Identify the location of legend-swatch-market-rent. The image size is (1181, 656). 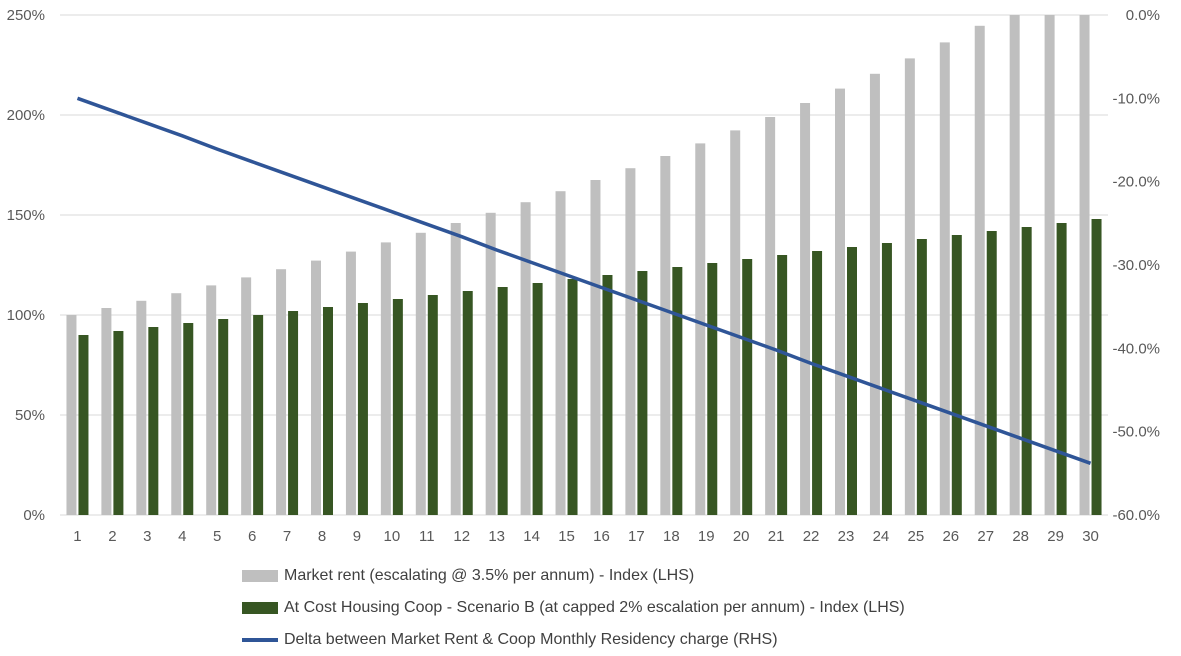
(260, 576).